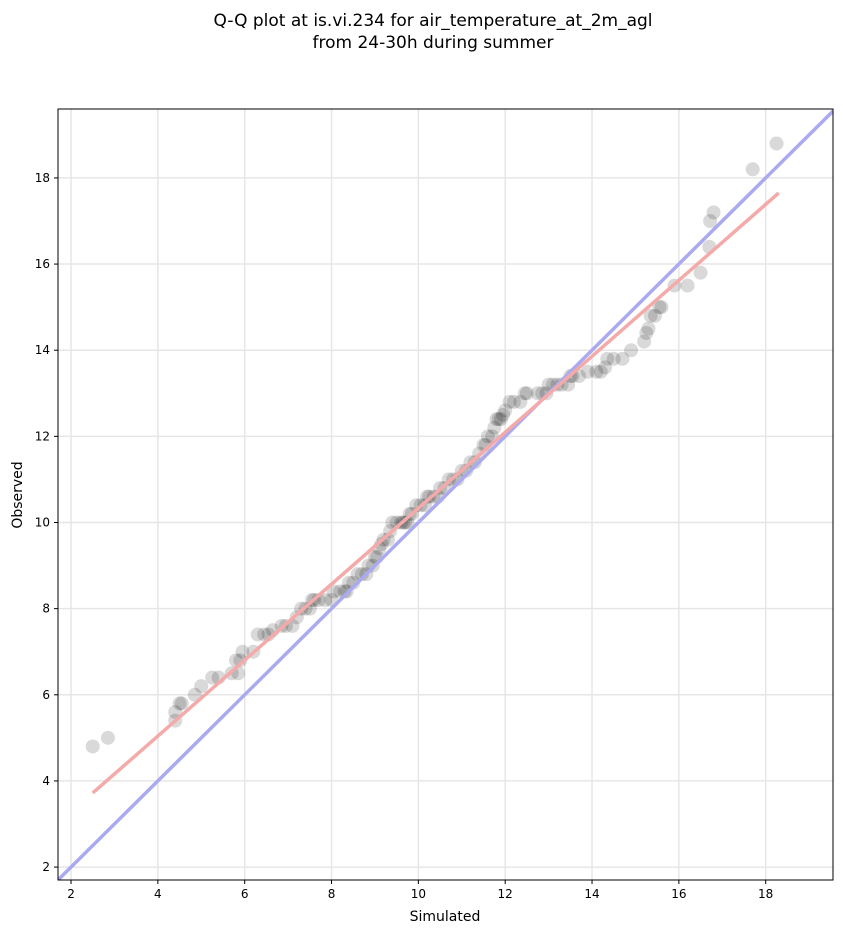 The width and height of the screenshot is (843, 934). I want to click on x-tick-label: 6, so click(245, 894).